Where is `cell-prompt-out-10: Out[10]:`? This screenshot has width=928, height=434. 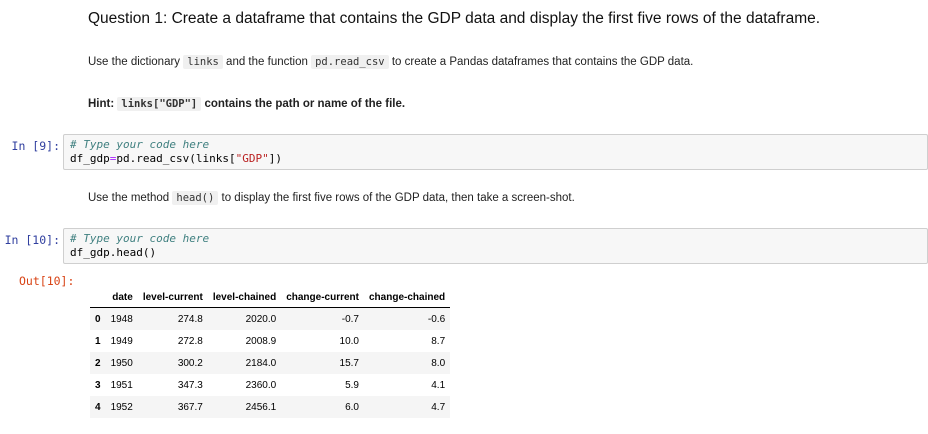
cell-prompt-out-10: Out[10]: is located at coordinates (47, 281).